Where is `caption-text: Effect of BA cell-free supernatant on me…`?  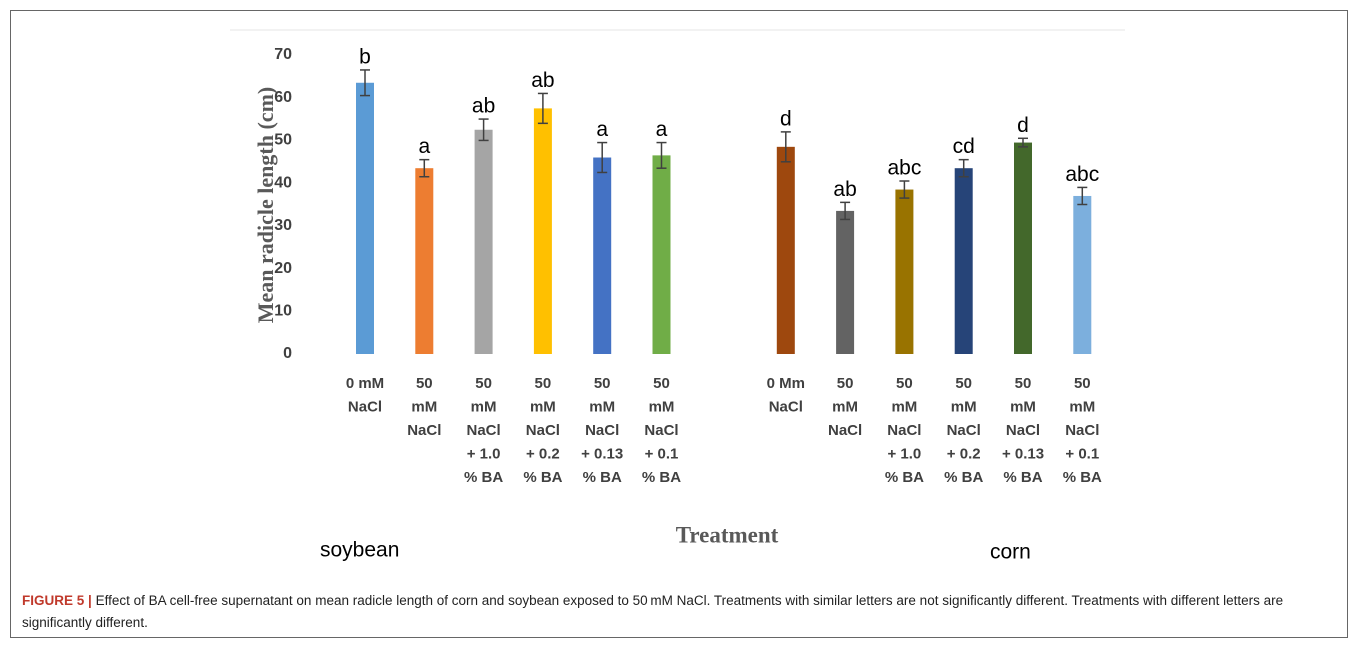
caption-text: Effect of BA cell-free supernatant on me… is located at coordinates (653, 611).